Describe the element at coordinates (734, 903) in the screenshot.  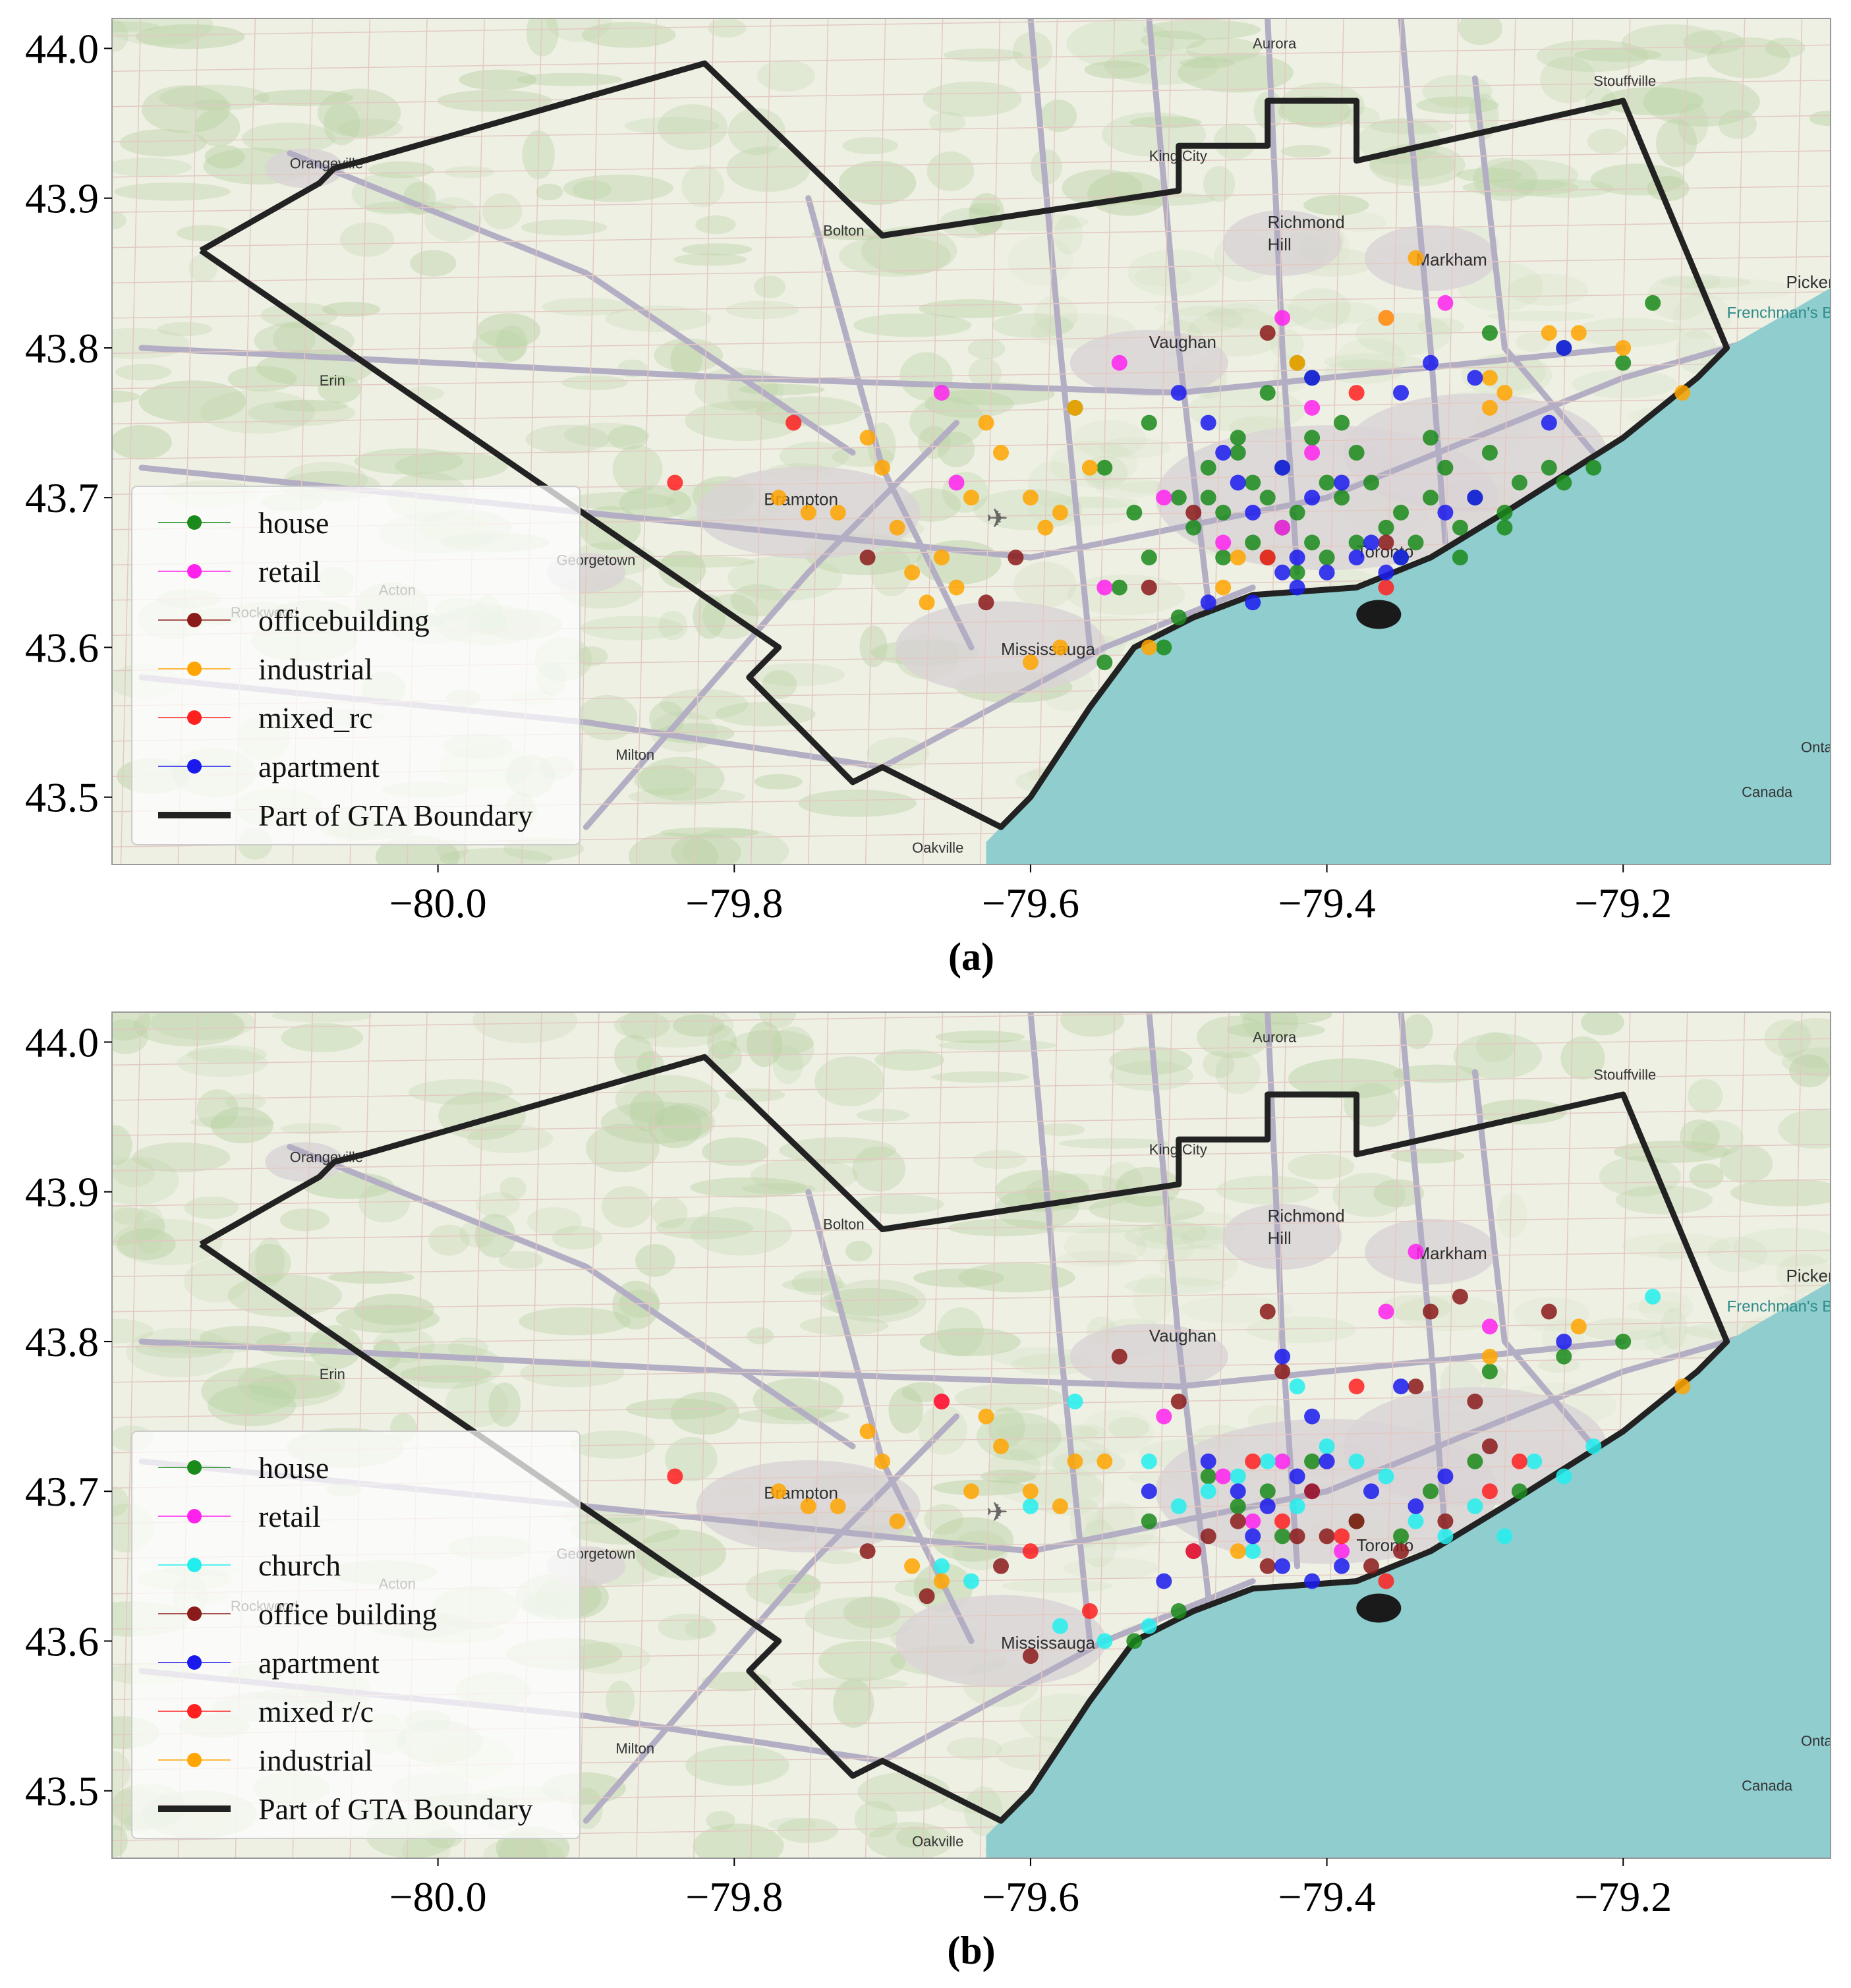
I see `x-tick-label: −79.8` at that location.